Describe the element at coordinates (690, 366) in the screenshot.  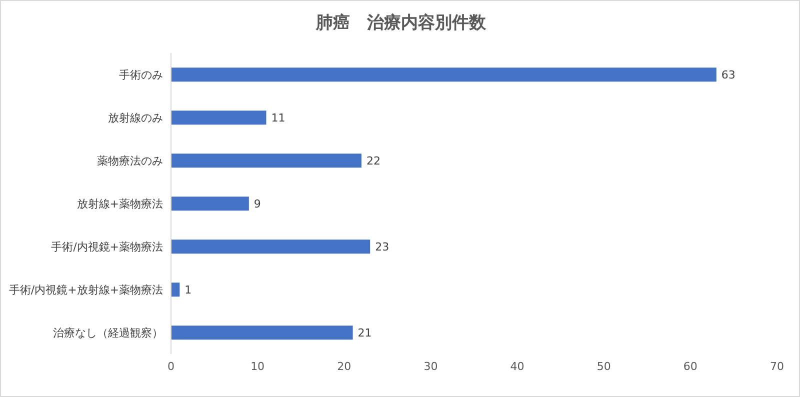
I see `x-tick-label: 60` at that location.